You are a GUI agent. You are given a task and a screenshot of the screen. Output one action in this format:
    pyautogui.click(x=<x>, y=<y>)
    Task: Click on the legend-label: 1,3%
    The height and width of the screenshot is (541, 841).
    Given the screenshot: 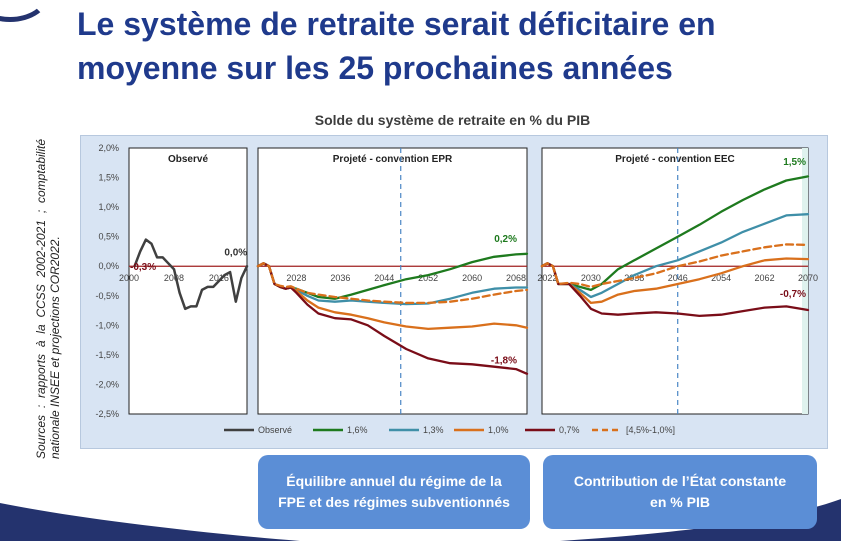 What is the action you would take?
    pyautogui.click(x=433, y=430)
    